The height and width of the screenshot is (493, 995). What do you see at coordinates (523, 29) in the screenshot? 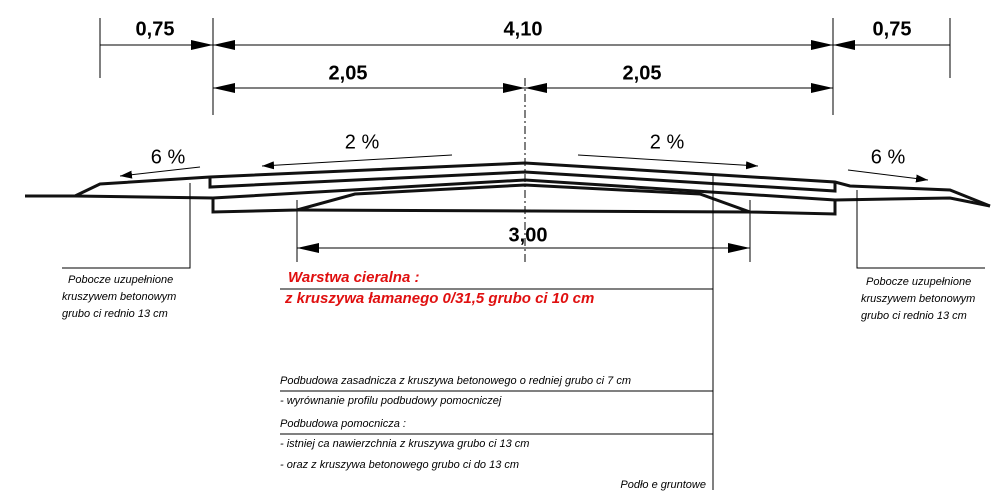
I see `dim-label: 4,10` at bounding box center [523, 29].